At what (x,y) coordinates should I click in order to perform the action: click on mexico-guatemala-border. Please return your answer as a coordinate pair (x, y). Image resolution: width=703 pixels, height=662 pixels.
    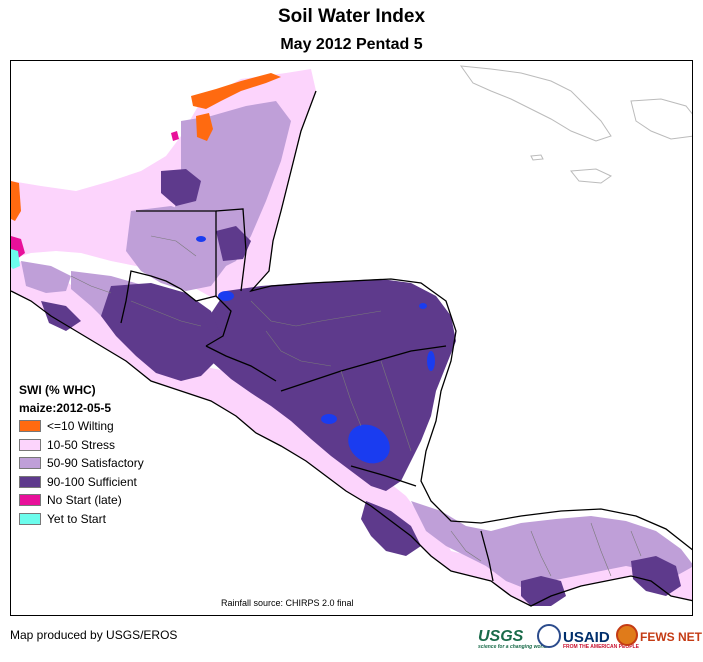
    Looking at the image, I should click on (168, 267).